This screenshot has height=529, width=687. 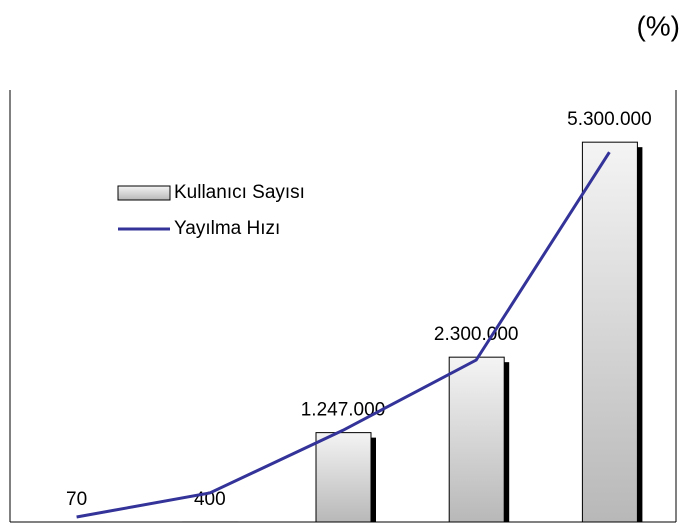 What do you see at coordinates (76, 499) in the screenshot?
I see `data-label: 70` at bounding box center [76, 499].